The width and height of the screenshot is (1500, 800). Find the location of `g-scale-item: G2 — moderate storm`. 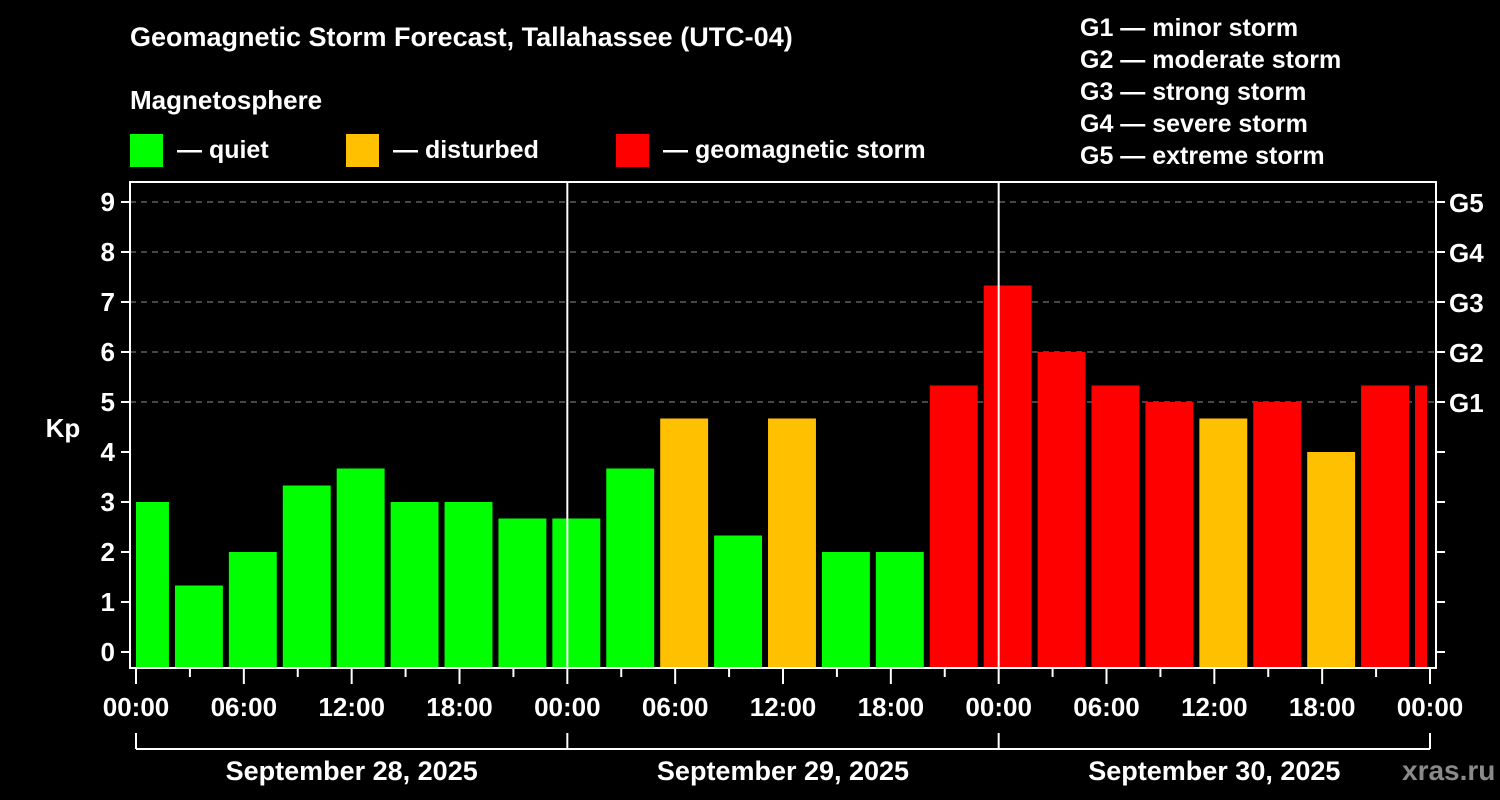

g-scale-item: G2 — moderate storm is located at coordinates (1211, 60).